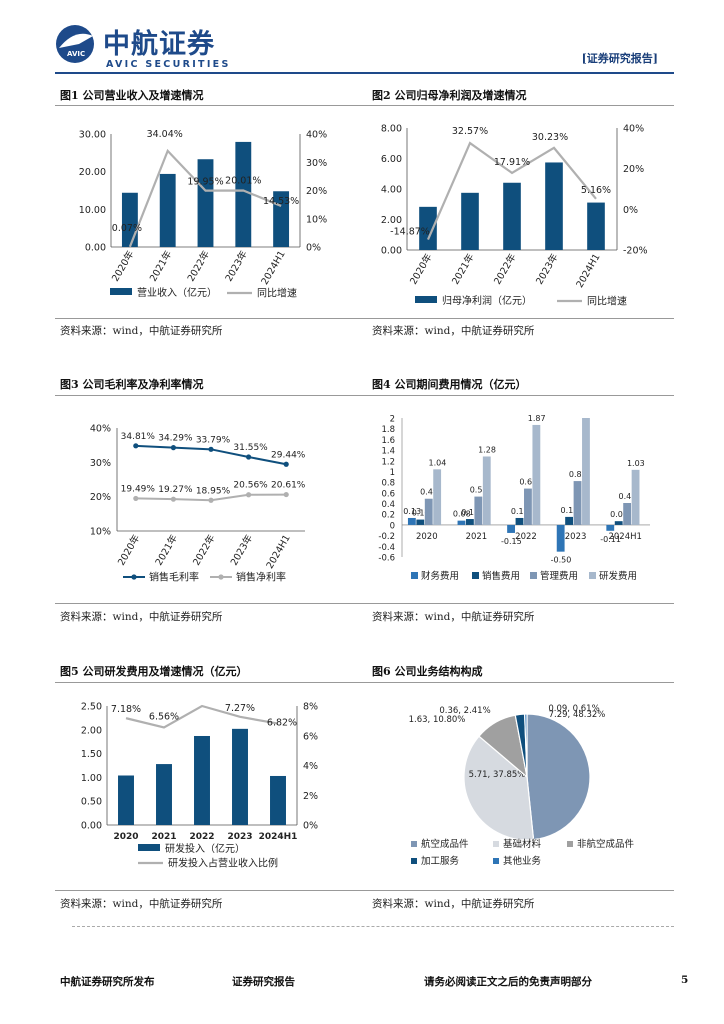 The image size is (724, 1024). I want to click on growth-data-label: 17.91%, so click(512, 162).